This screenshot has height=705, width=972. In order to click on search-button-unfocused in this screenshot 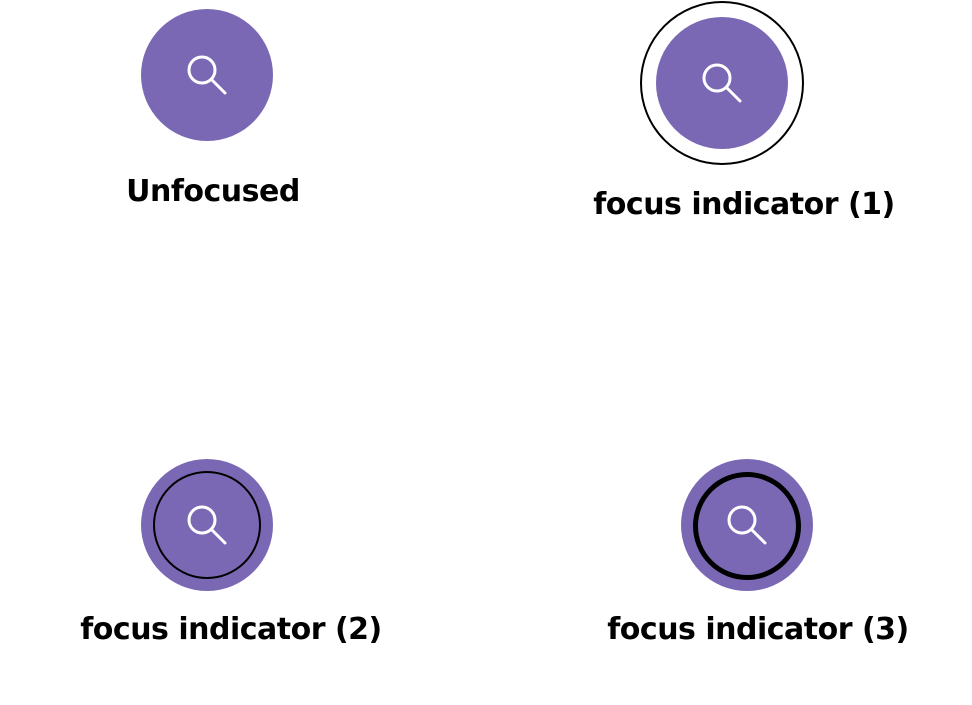, I will do `click(207, 75)`.